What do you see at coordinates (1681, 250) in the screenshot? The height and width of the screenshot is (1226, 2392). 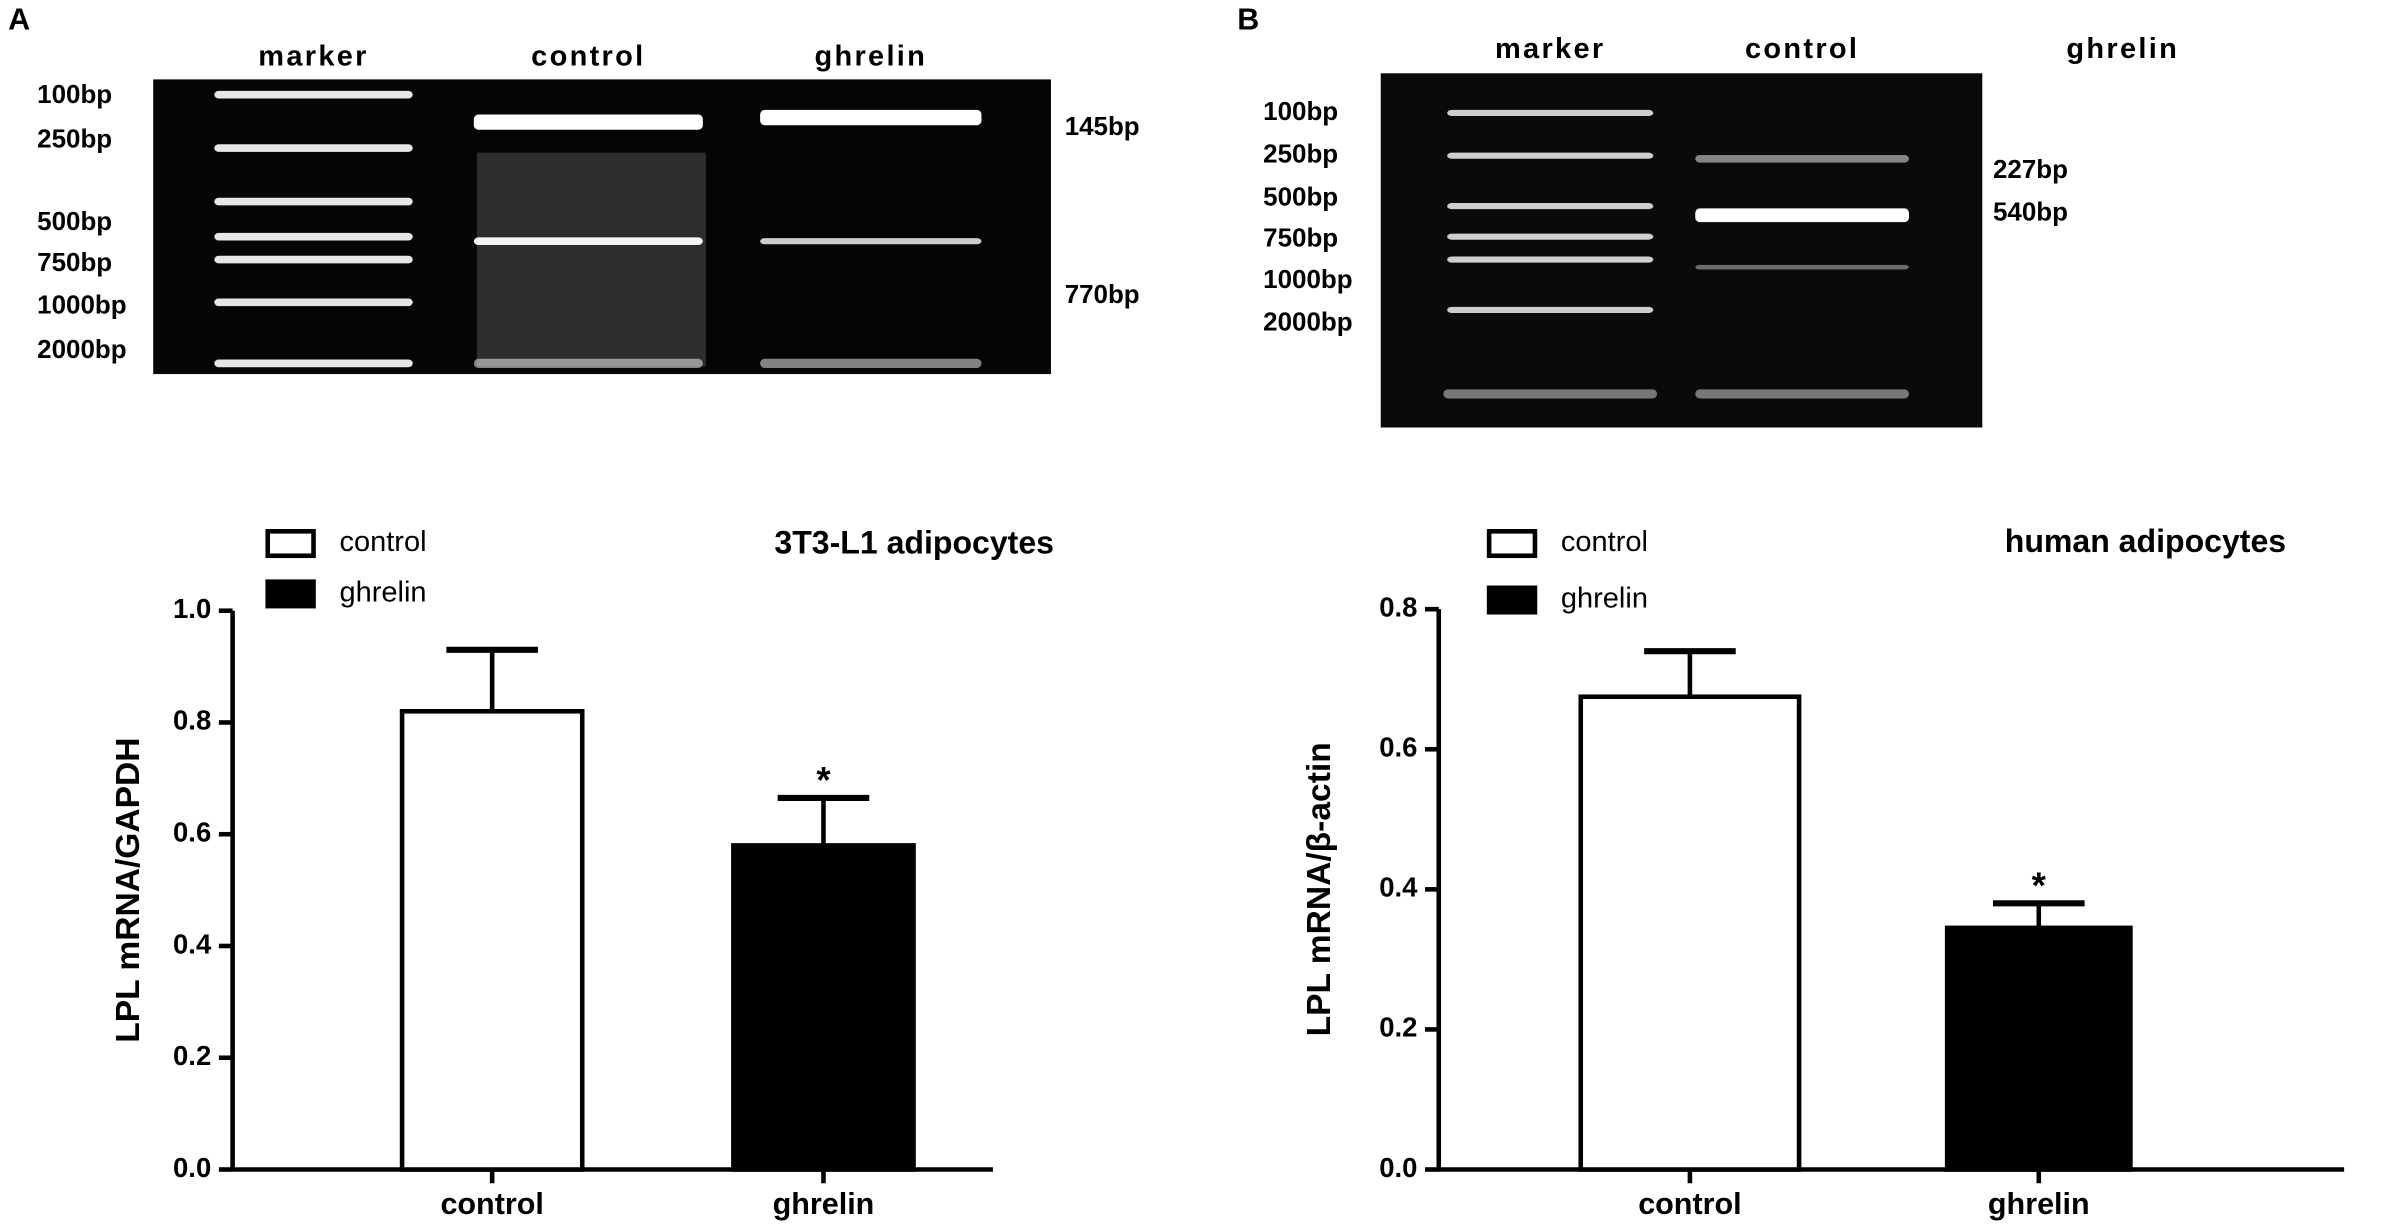 I see `gel-image` at bounding box center [1681, 250].